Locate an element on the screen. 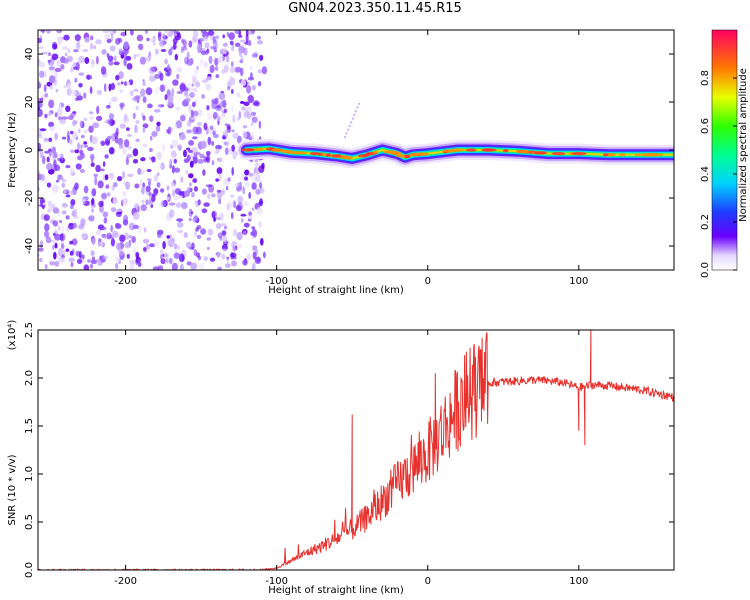 This screenshot has width=750, height=600. y-axis-title: SNR (10 * v/v) is located at coordinates (12, 489).